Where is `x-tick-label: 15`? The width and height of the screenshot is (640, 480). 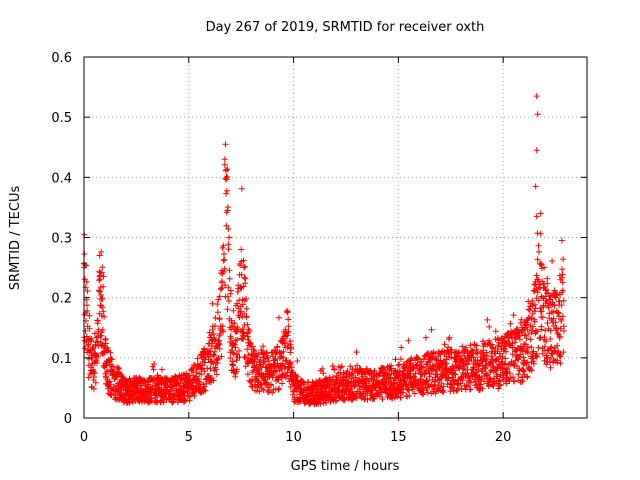
x-tick-label: 15 is located at coordinates (398, 437).